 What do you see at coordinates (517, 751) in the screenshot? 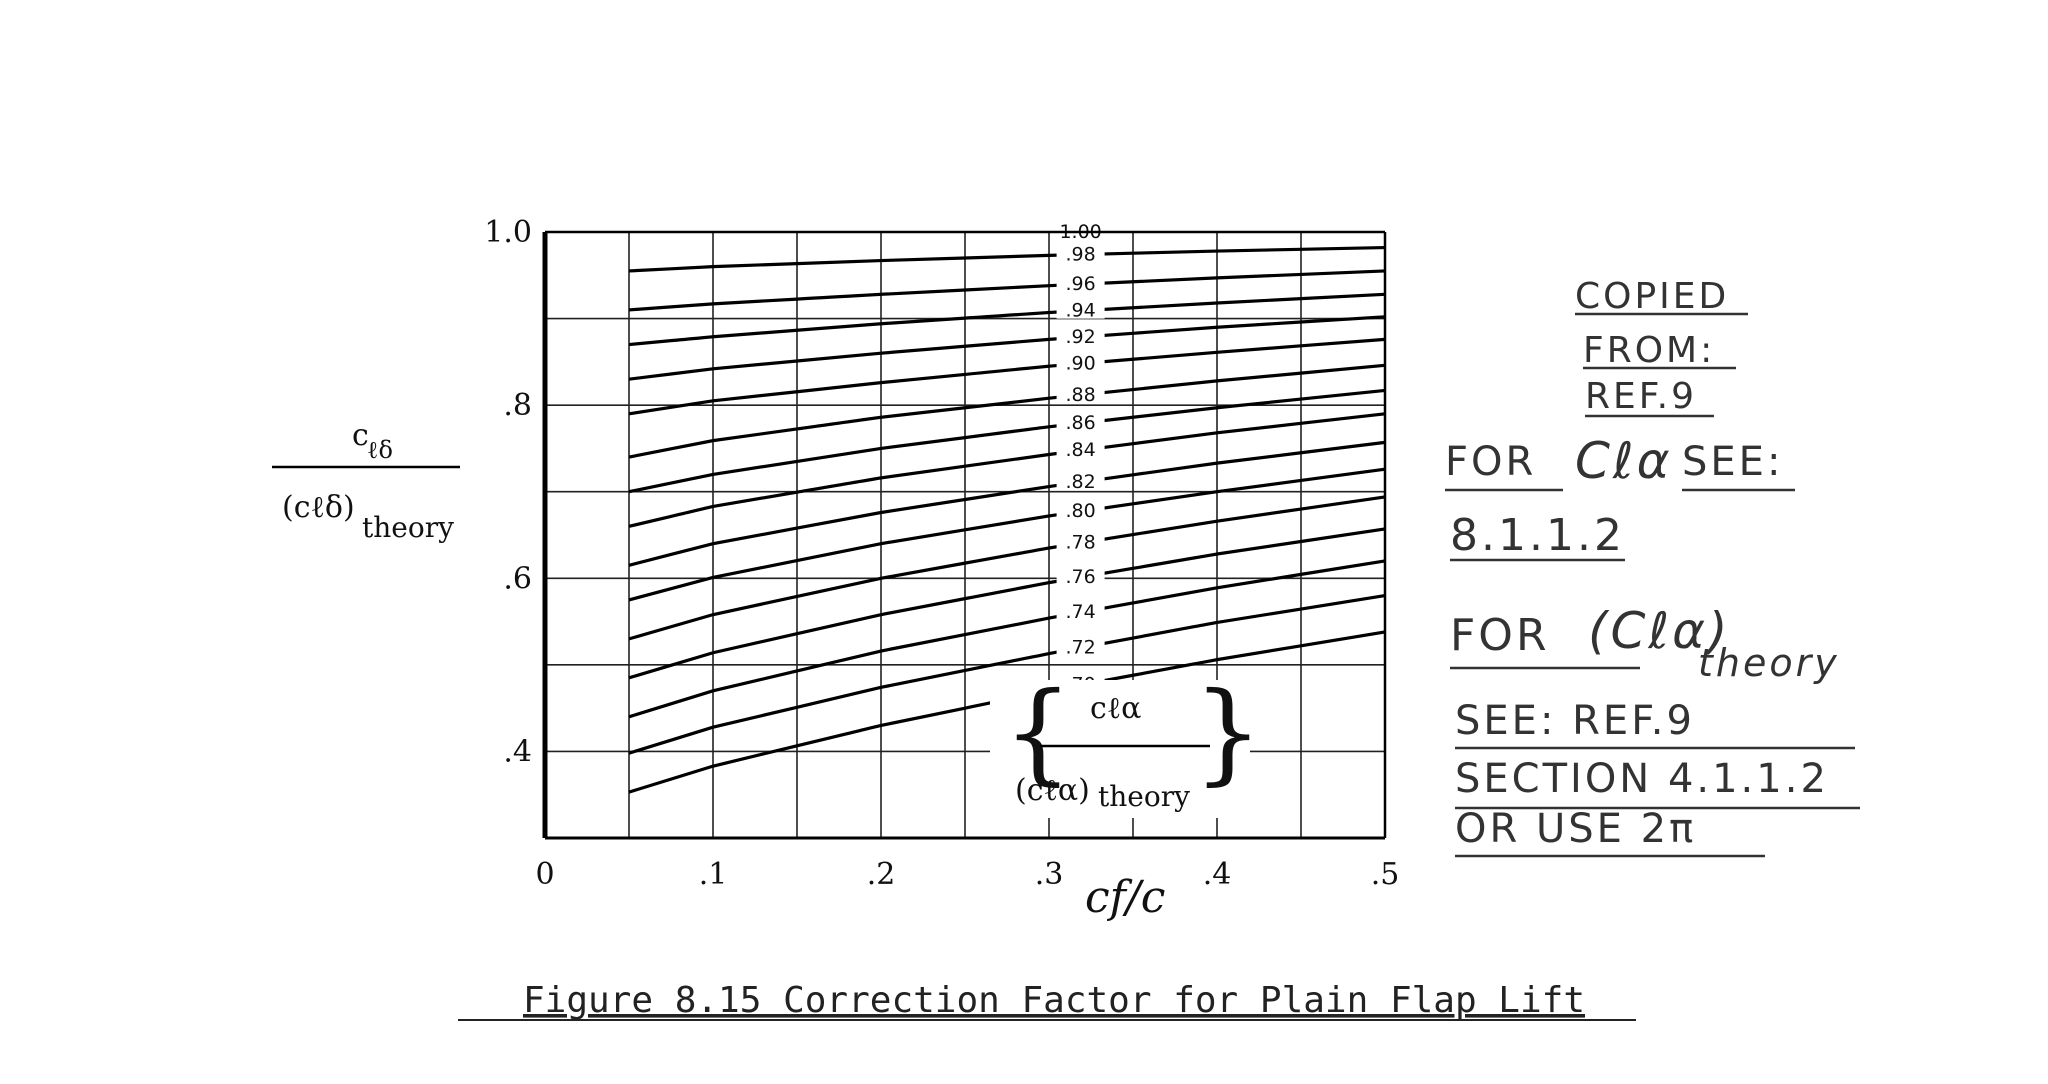
I see `y-tick-label: .4` at bounding box center [517, 751].